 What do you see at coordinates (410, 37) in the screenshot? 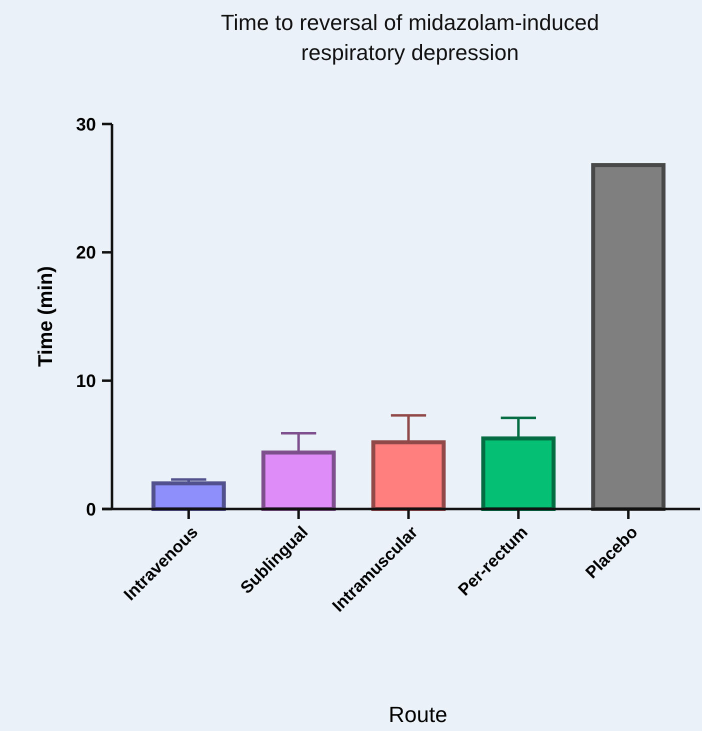
I see `chart-title: Time to reversal of midazolam-induced respiratory depression` at bounding box center [410, 37].